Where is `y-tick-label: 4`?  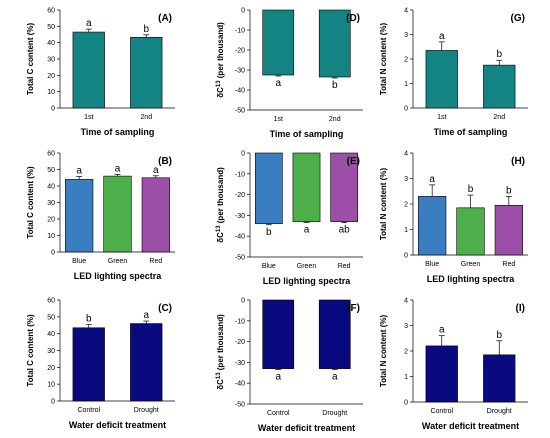 y-tick-label: 4 is located at coordinates (406, 11).